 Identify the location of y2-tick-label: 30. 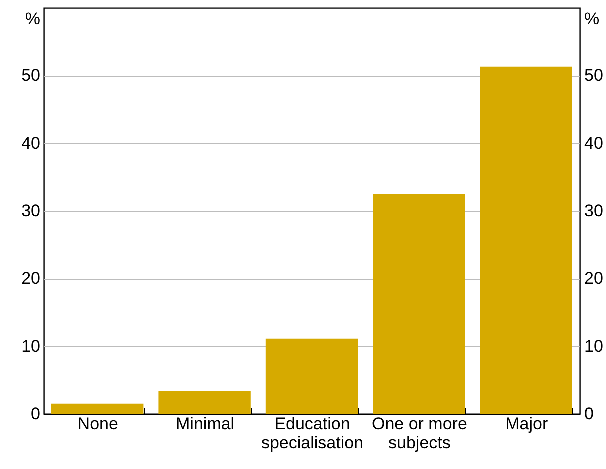
(594, 211).